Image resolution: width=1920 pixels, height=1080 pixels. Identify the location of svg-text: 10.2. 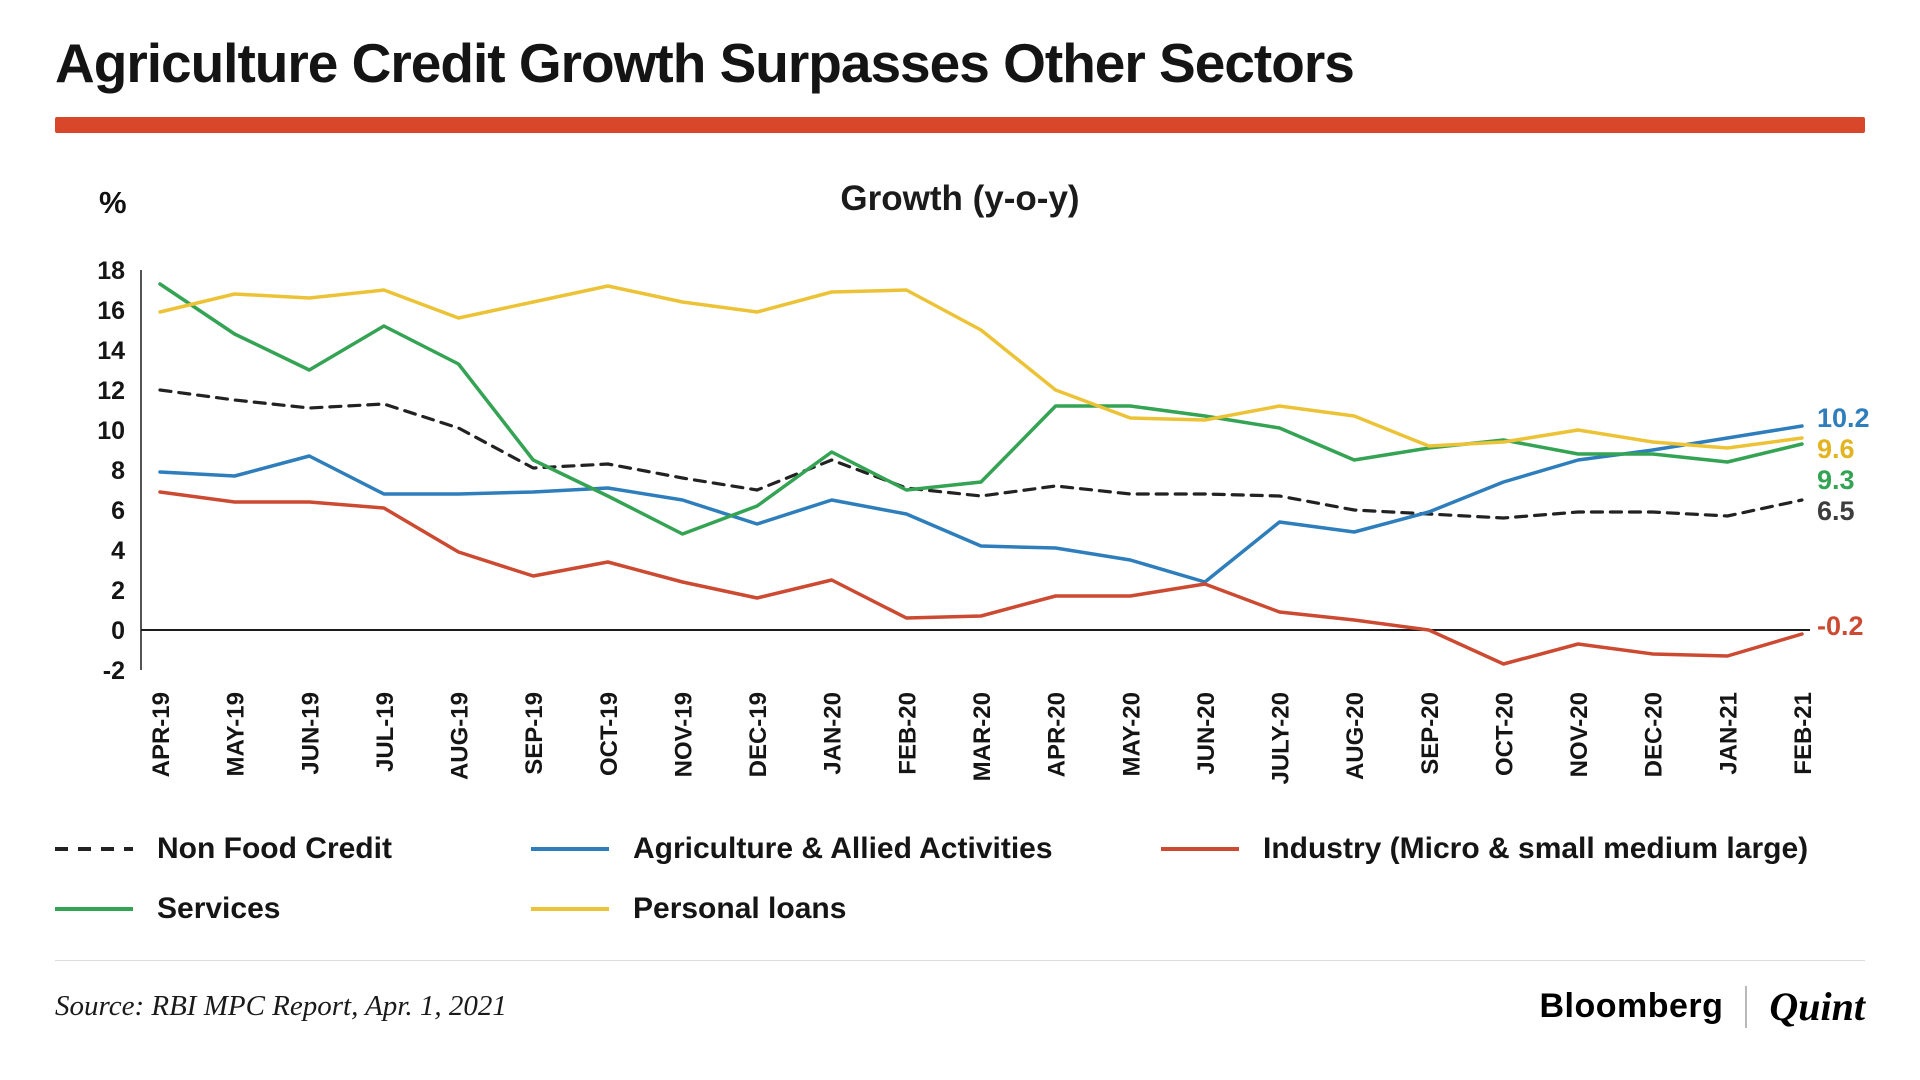
(1843, 418).